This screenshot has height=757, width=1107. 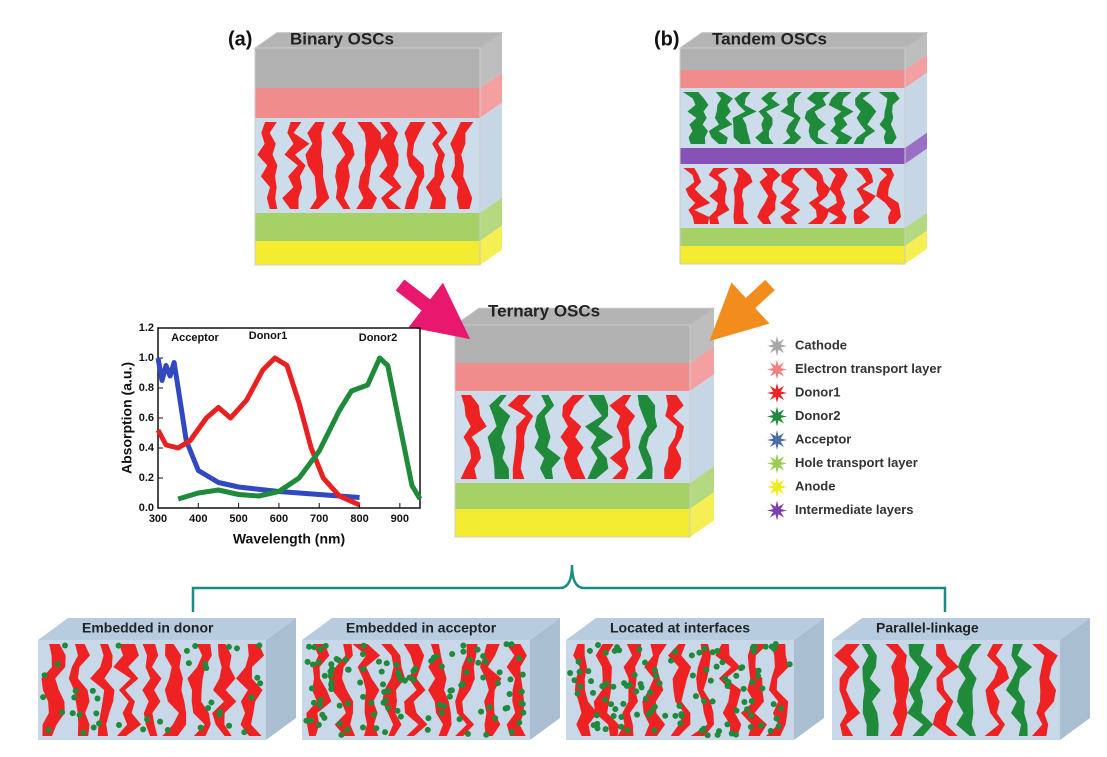 What do you see at coordinates (146, 418) in the screenshot?
I see `y-tick-label: 0.6` at bounding box center [146, 418].